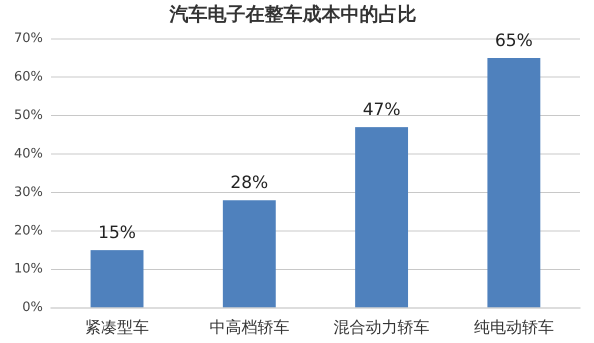  What do you see at coordinates (28, 269) in the screenshot?
I see `y-tick-label: 10%` at bounding box center [28, 269].